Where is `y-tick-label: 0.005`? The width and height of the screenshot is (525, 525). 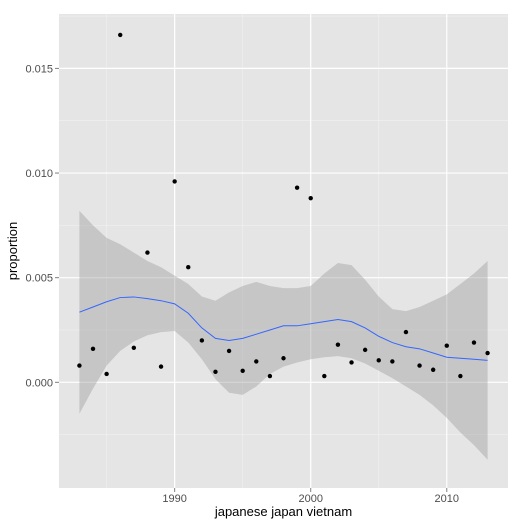
y-tick-label: 0.005 is located at coordinates (39, 279).